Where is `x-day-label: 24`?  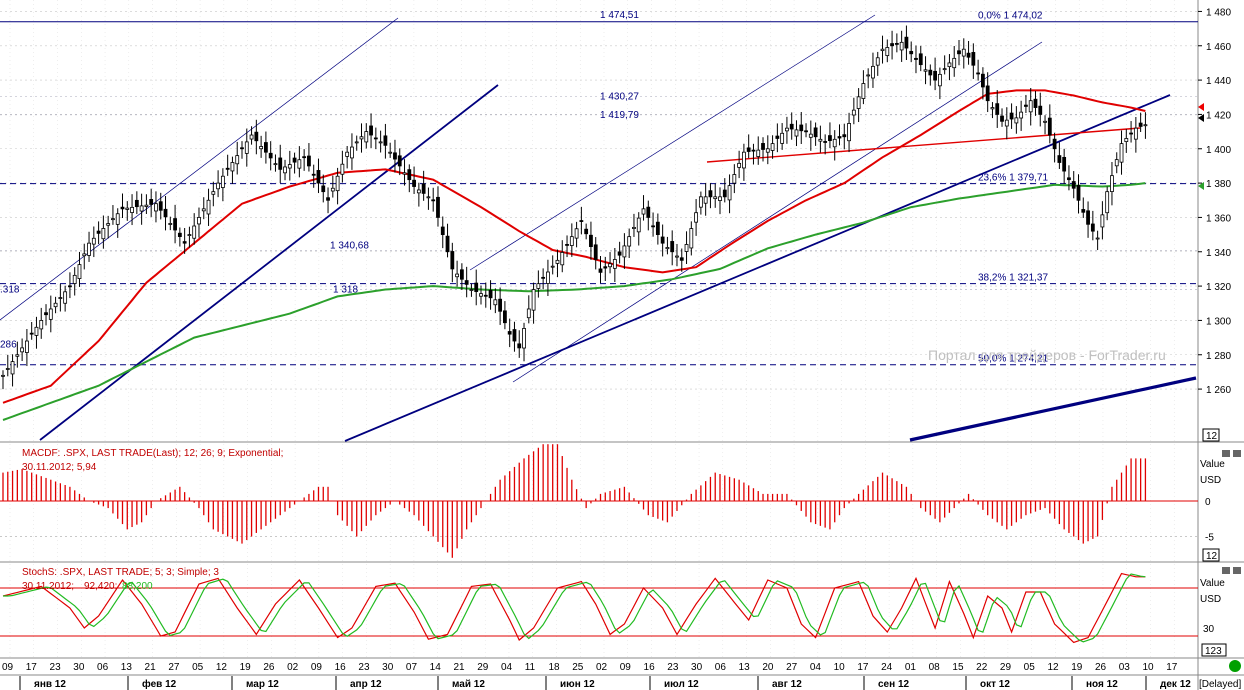 x-day-label: 24 is located at coordinates (887, 667).